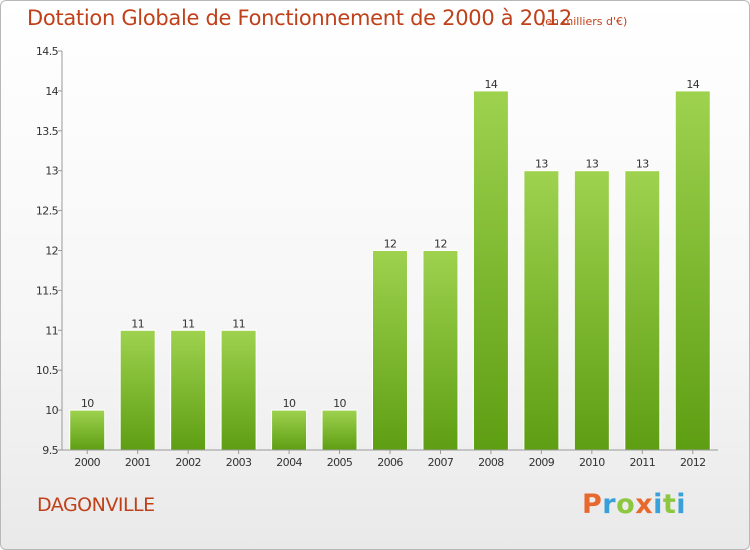  Describe the element at coordinates (238, 390) in the screenshot. I see `bar-2003` at that location.